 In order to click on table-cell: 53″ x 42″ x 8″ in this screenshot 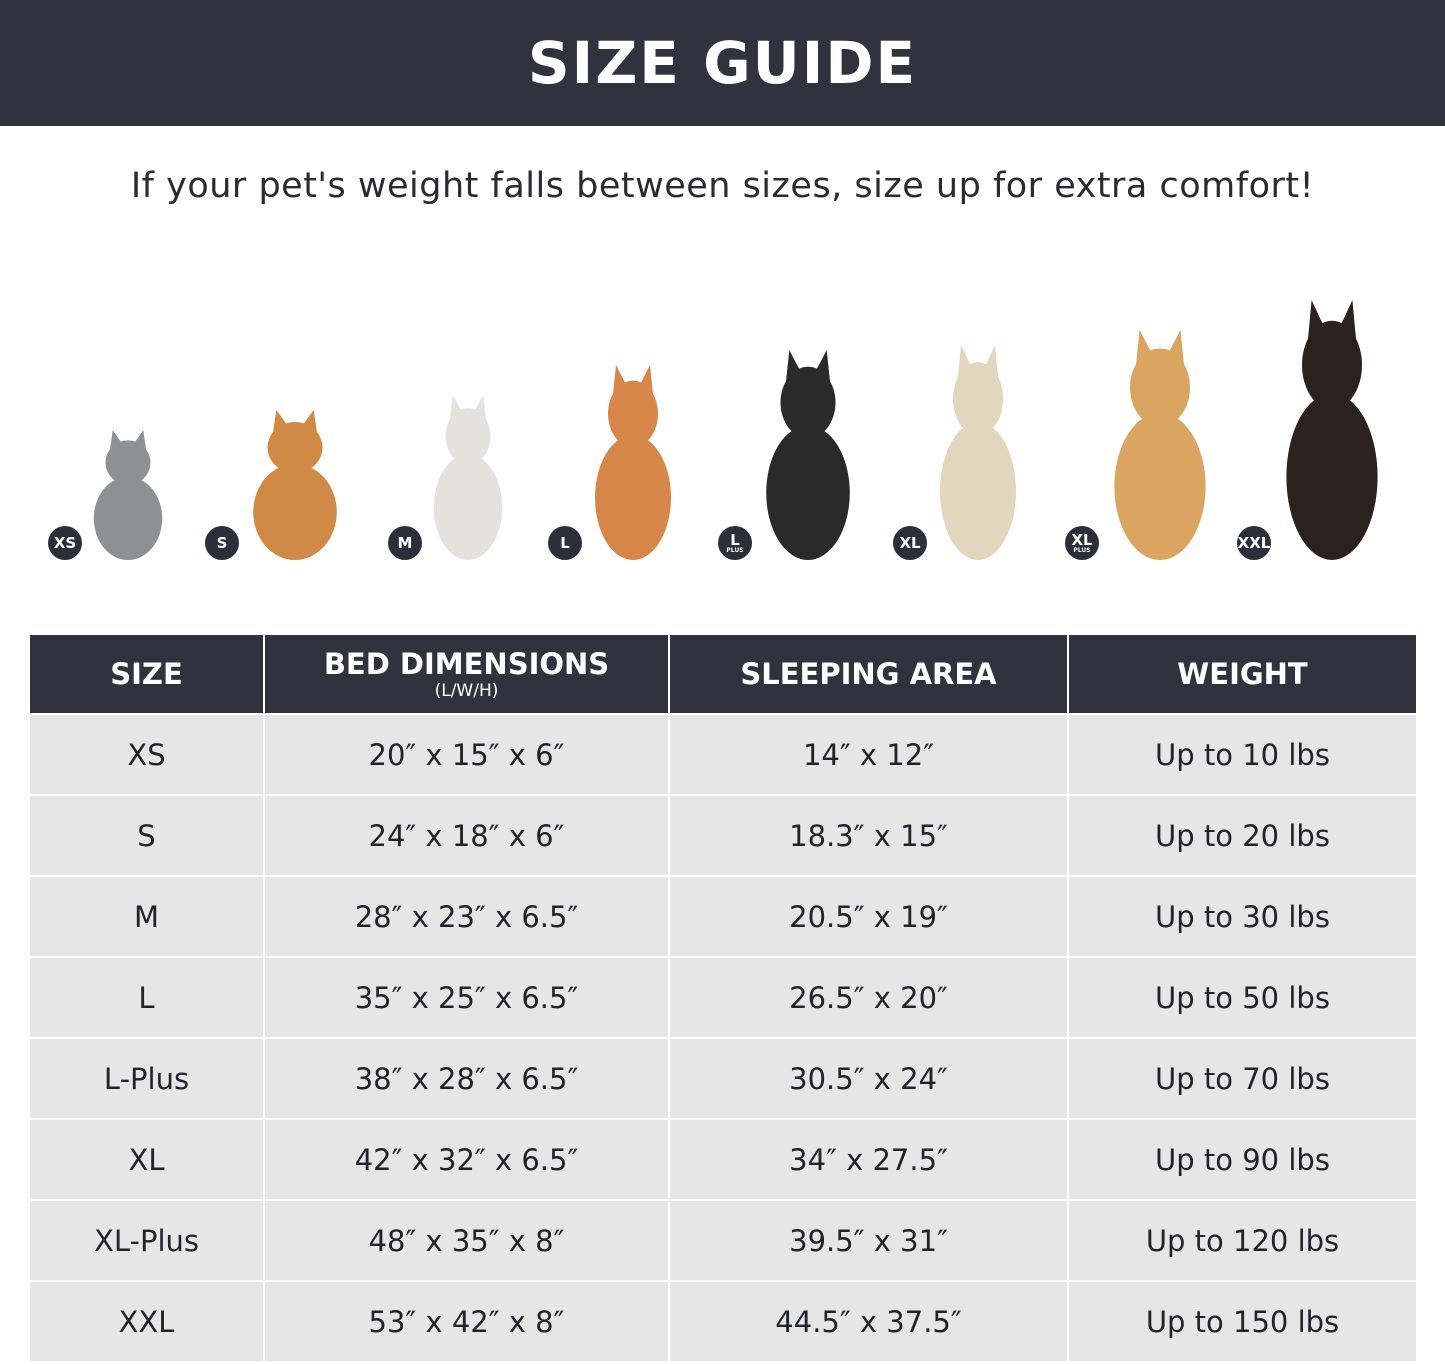, I will do `click(467, 1322)`.